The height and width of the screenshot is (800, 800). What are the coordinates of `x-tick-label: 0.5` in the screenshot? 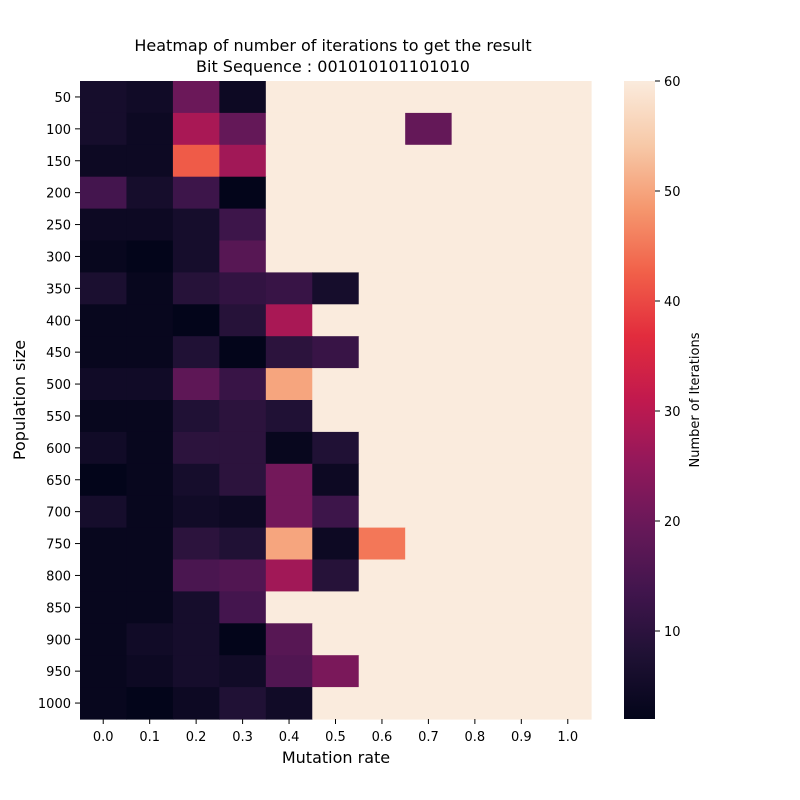 It's located at (335, 737).